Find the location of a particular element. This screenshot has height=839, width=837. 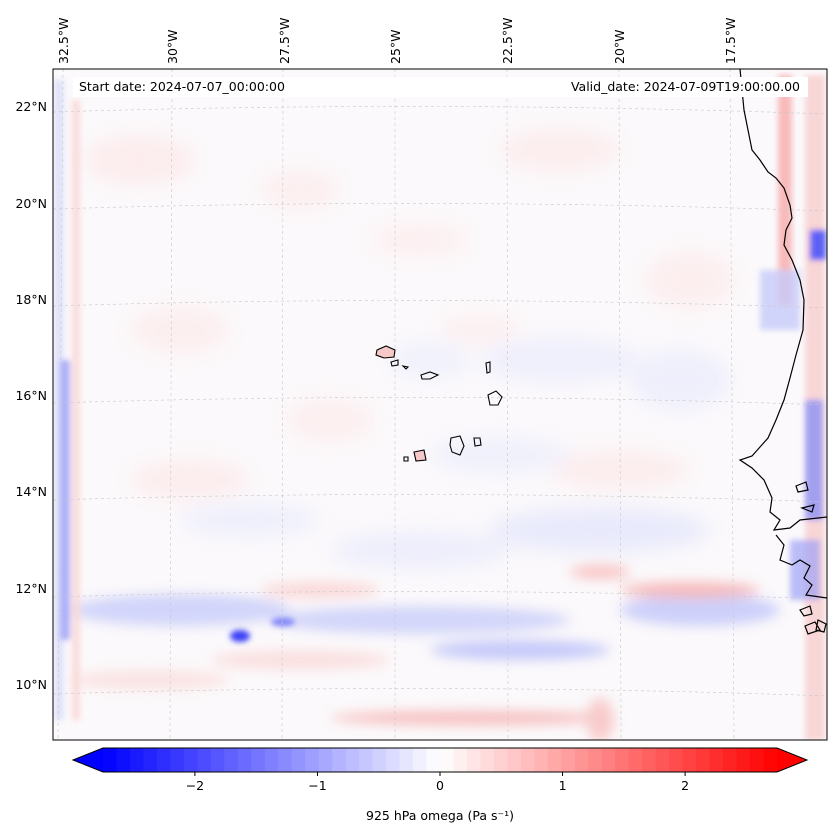

lon-label: 25°W is located at coordinates (395, 46).